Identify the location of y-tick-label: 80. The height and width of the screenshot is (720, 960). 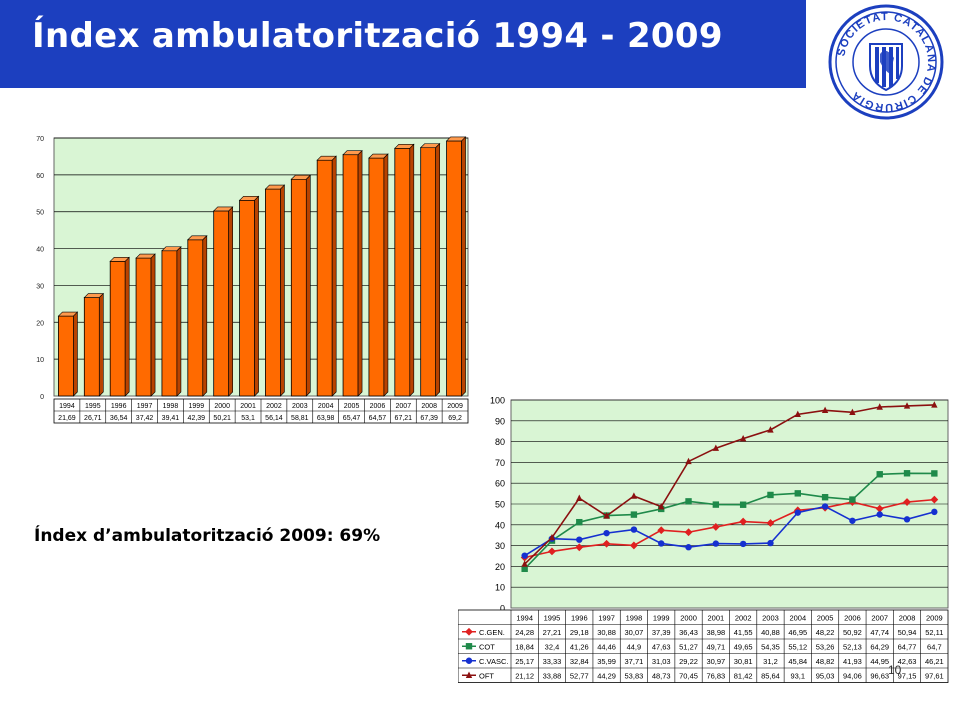
(500, 442).